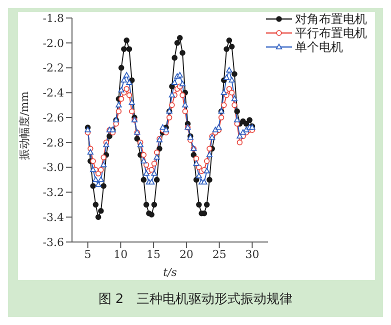 The height and width of the screenshot is (325, 391). What do you see at coordinates (53, 43) in the screenshot?
I see `y-tick-label: -2.0` at bounding box center [53, 43].